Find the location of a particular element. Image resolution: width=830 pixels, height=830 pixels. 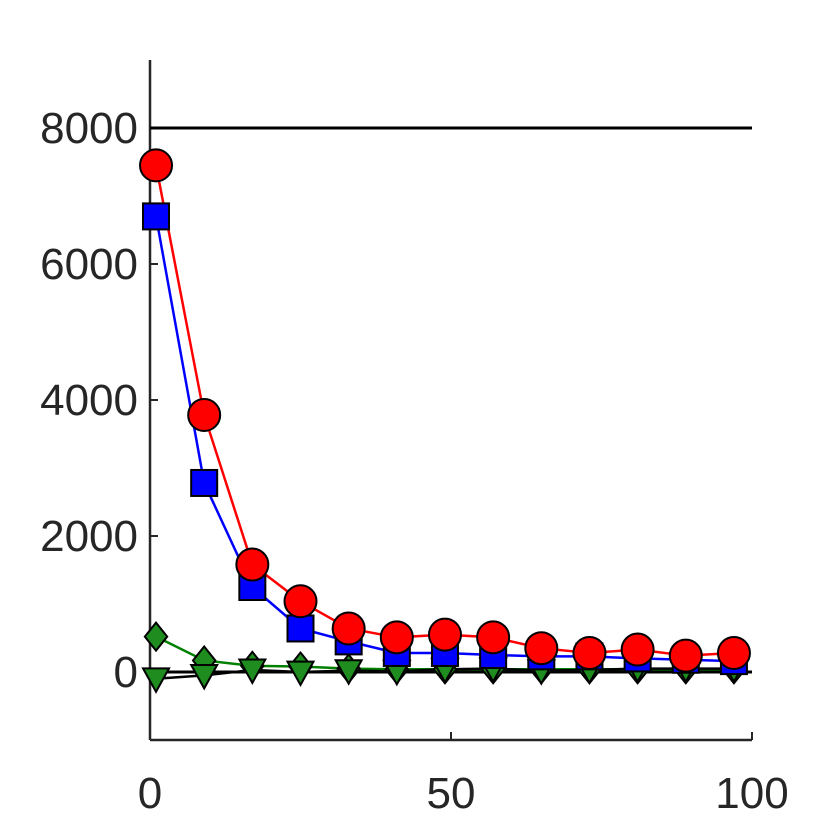

diamond-marker is located at coordinates (156, 637).